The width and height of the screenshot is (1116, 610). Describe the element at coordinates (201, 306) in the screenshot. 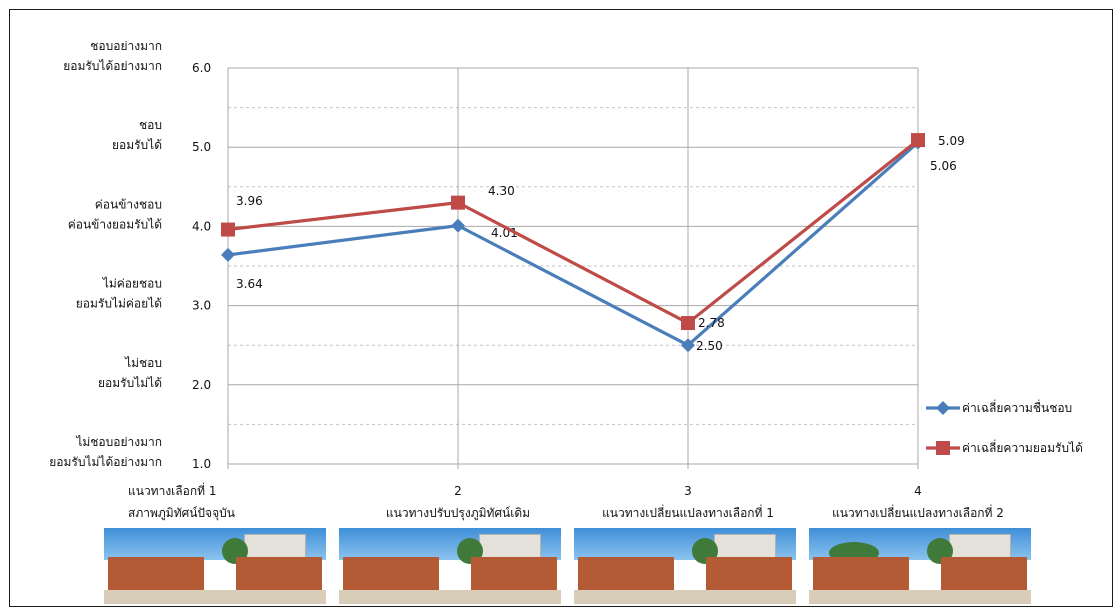

I see `y-tick-label: 3.0` at that location.